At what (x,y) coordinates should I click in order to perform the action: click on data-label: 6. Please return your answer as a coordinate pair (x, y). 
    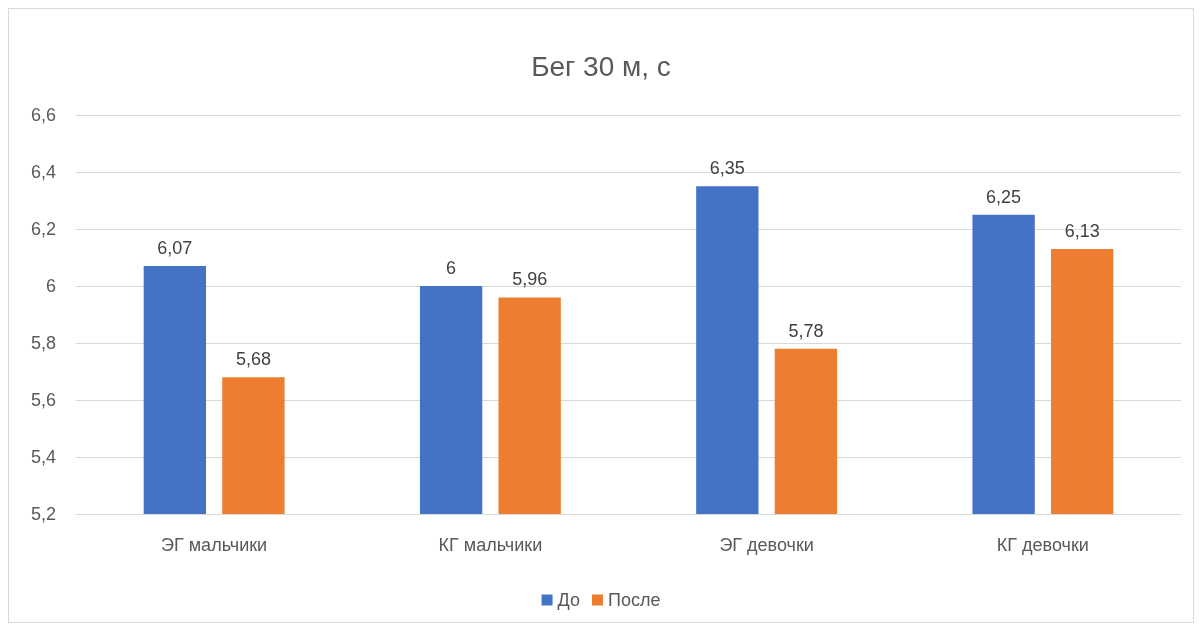
    Looking at the image, I should click on (451, 268).